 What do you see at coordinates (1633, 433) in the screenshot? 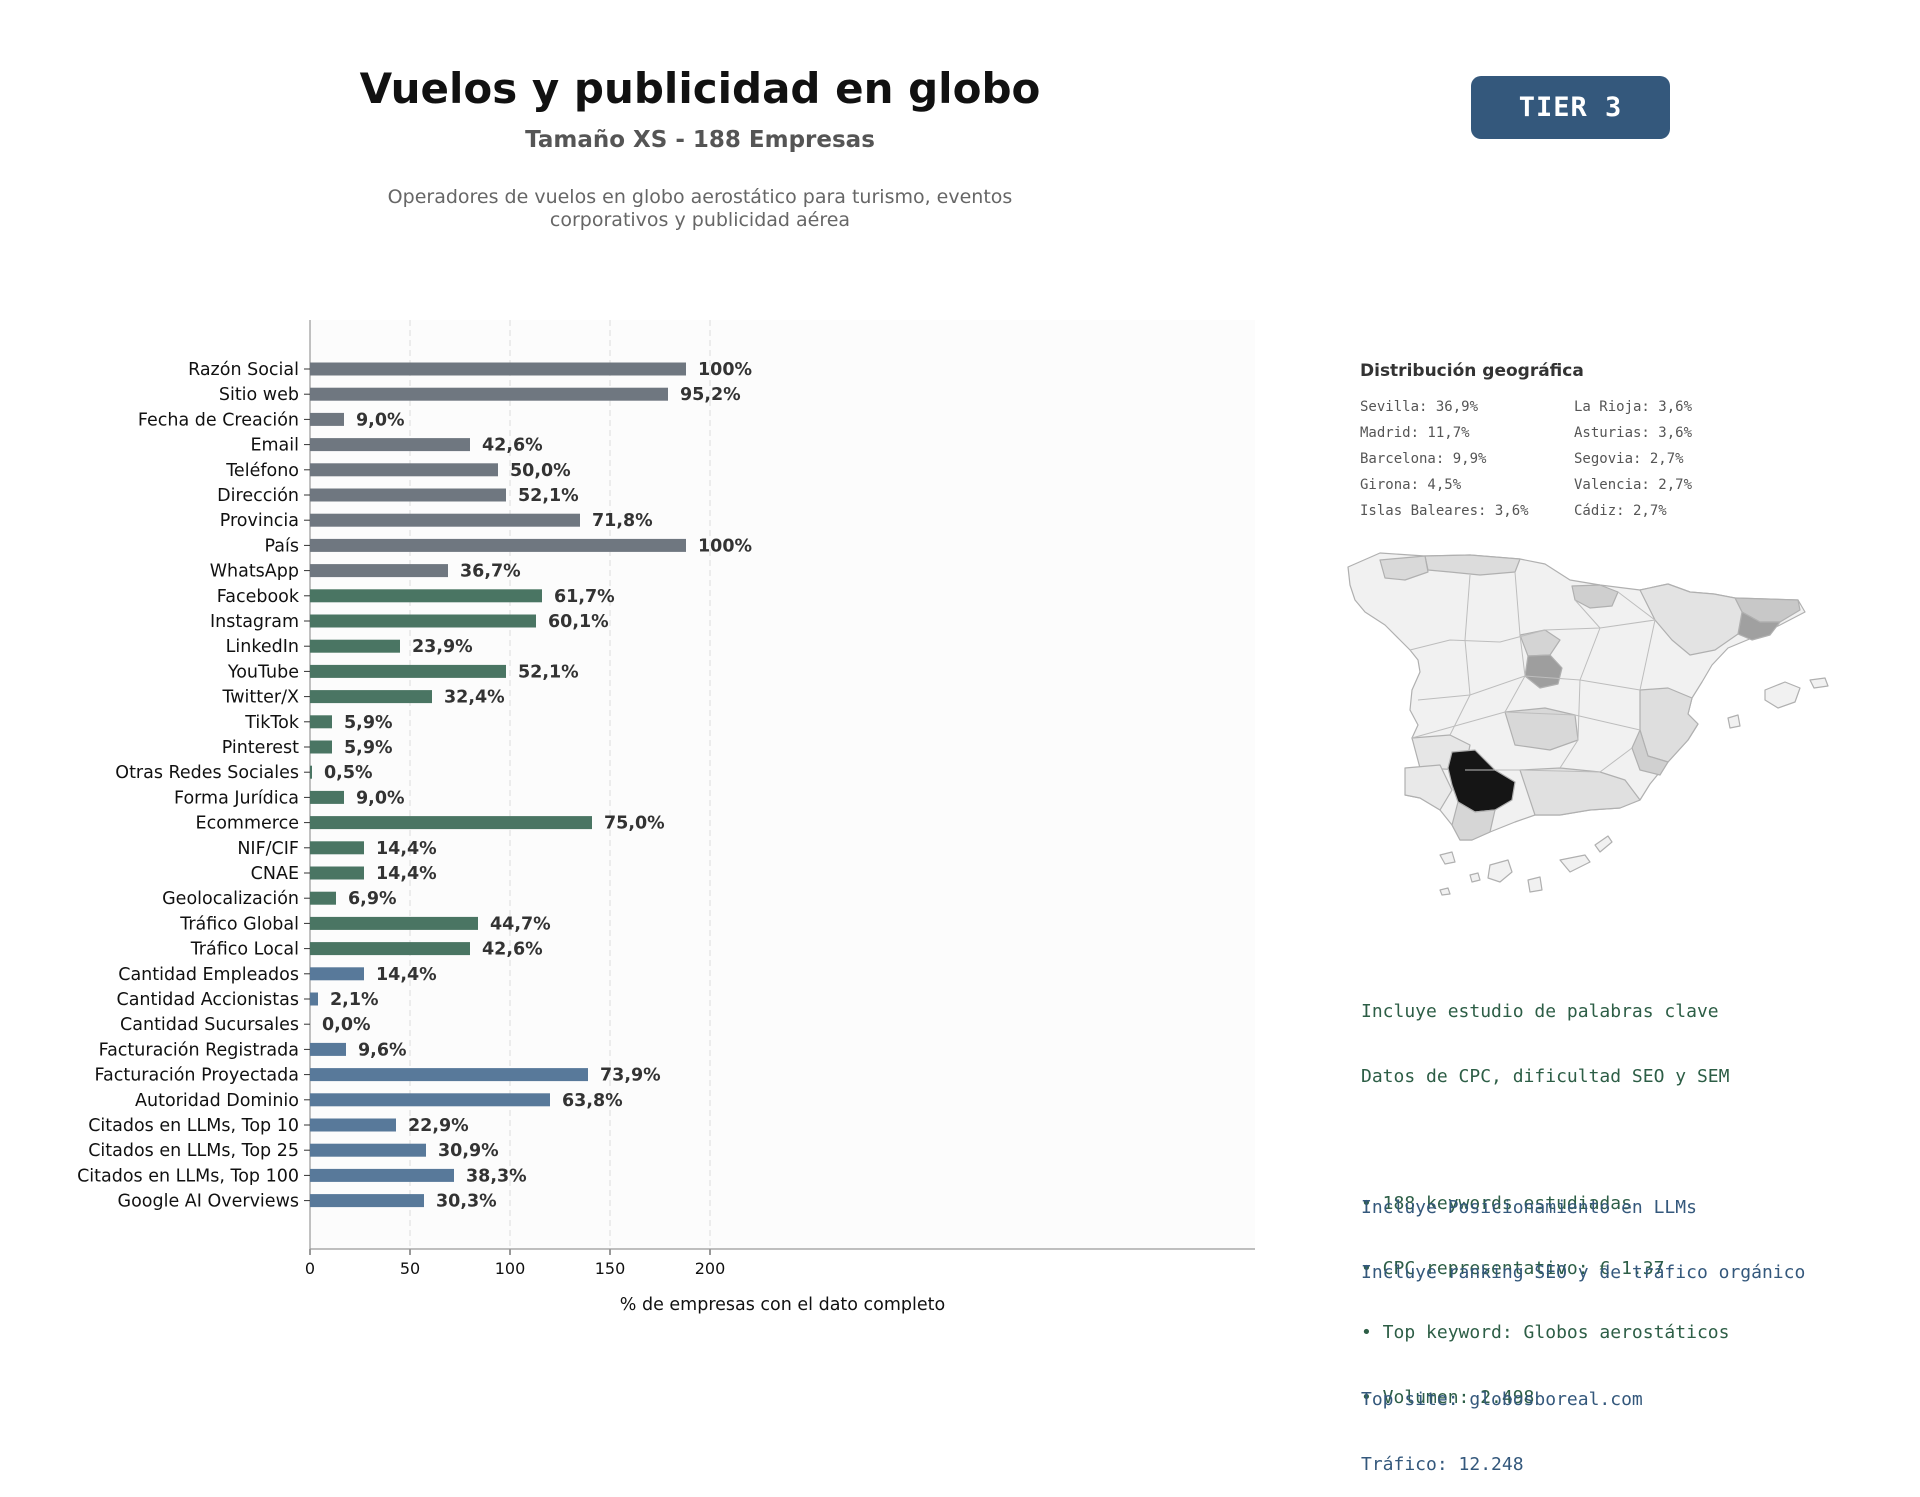
I see `geo-item: Asturias: 3,6%` at bounding box center [1633, 433].